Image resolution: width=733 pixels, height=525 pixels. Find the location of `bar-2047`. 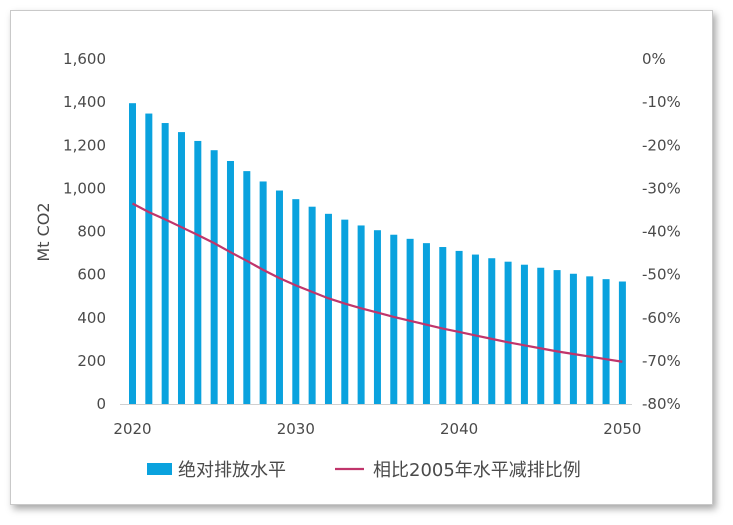

bar-2047 is located at coordinates (573, 338).